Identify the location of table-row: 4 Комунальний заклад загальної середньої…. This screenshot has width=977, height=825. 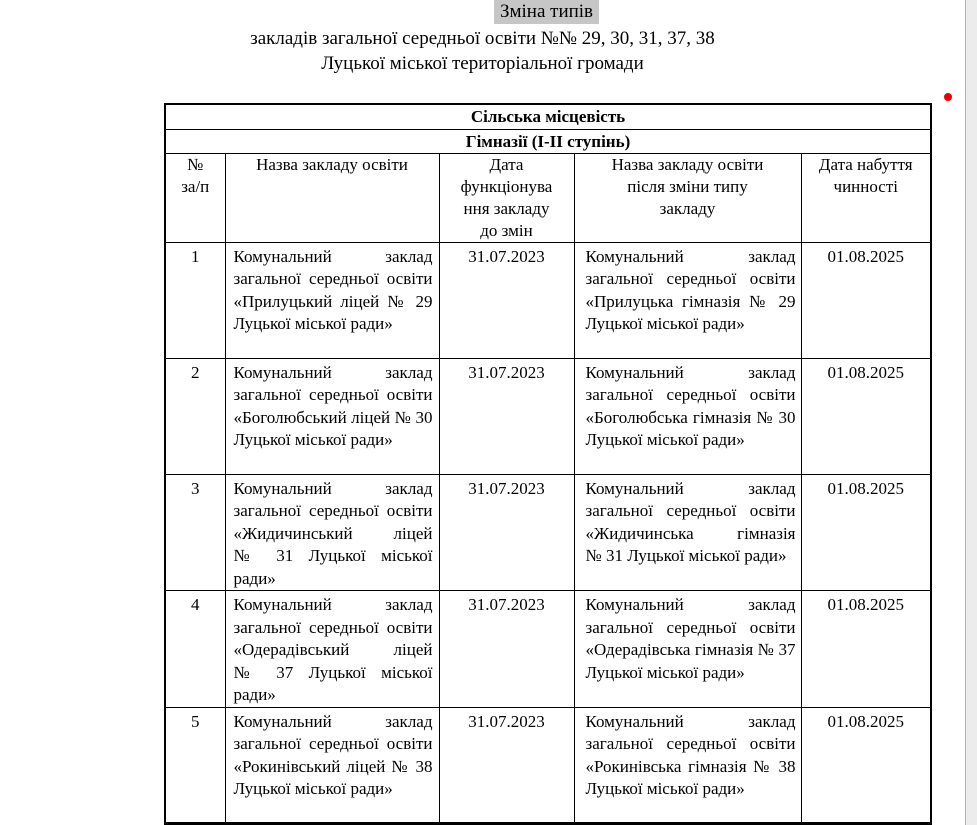
(548, 649).